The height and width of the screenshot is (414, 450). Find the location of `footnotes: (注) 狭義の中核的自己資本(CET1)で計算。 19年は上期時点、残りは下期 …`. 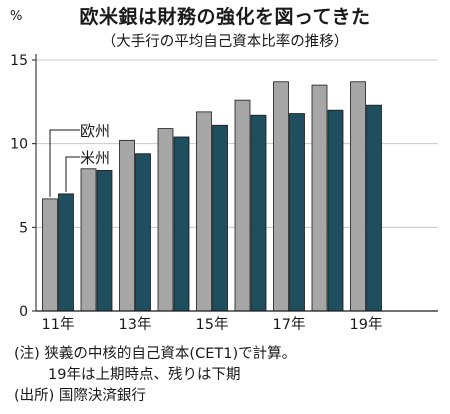

footnotes: (注) 狭義の中核的自己資本(CET1)で計算。 19年は上期時点、残りは下期 … is located at coordinates (155, 375).